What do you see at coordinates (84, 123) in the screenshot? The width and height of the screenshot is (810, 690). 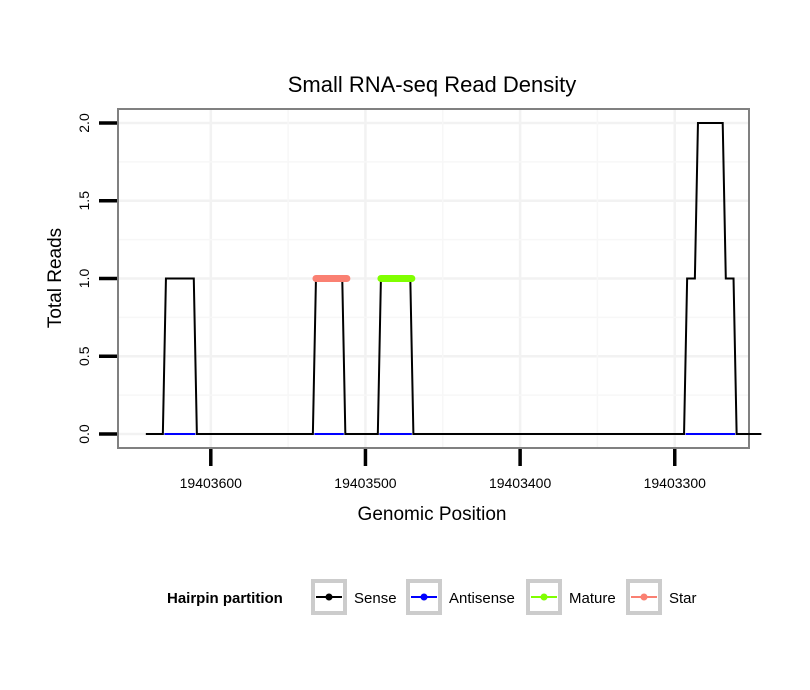 I see `y-tick-label-4: 2.0` at bounding box center [84, 123].